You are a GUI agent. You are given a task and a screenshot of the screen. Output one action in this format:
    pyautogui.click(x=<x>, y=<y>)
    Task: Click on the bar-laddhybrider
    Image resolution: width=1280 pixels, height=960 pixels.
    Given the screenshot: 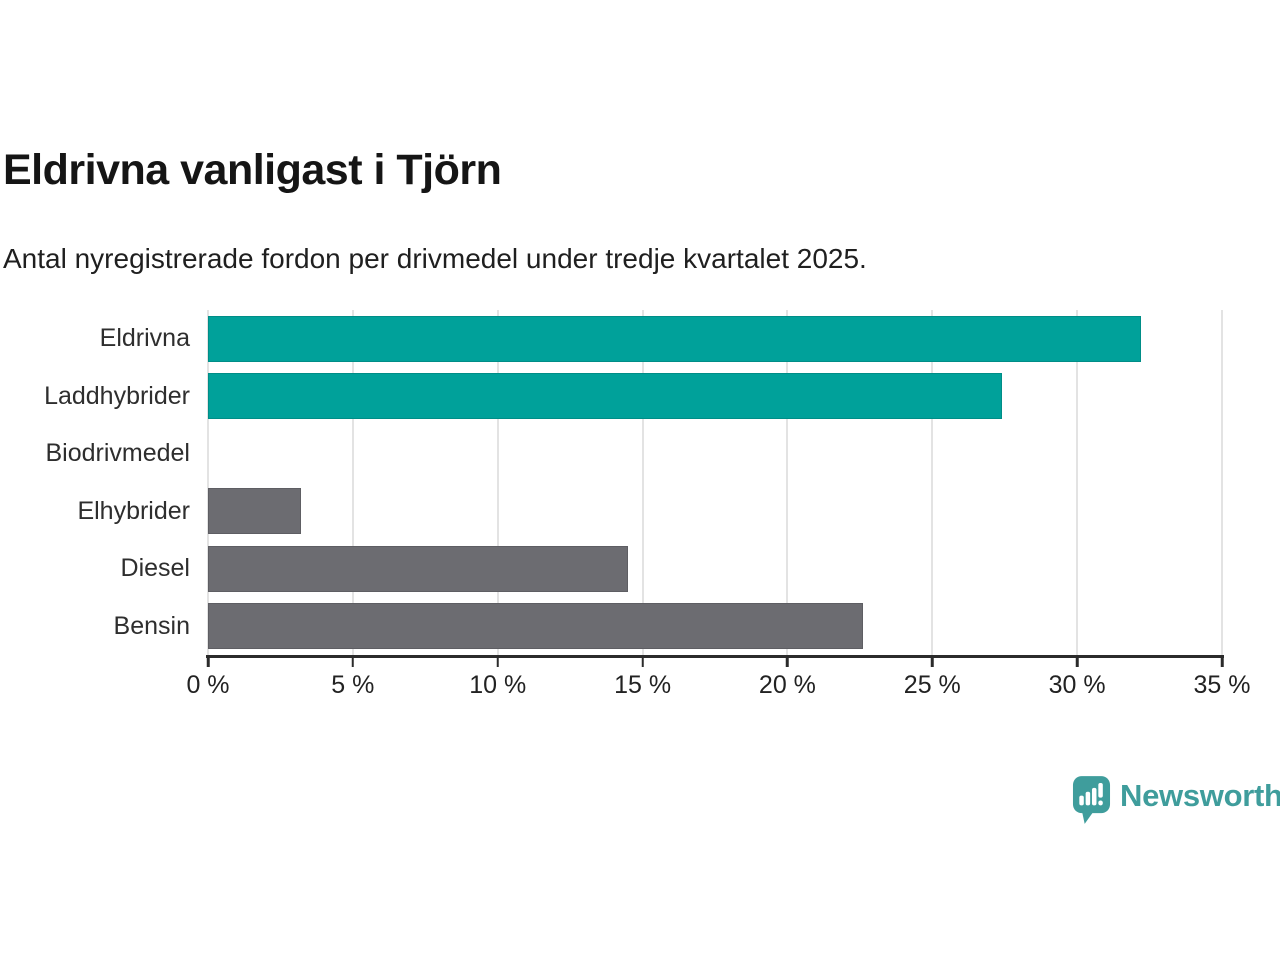 What is the action you would take?
    pyautogui.click(x=605, y=396)
    